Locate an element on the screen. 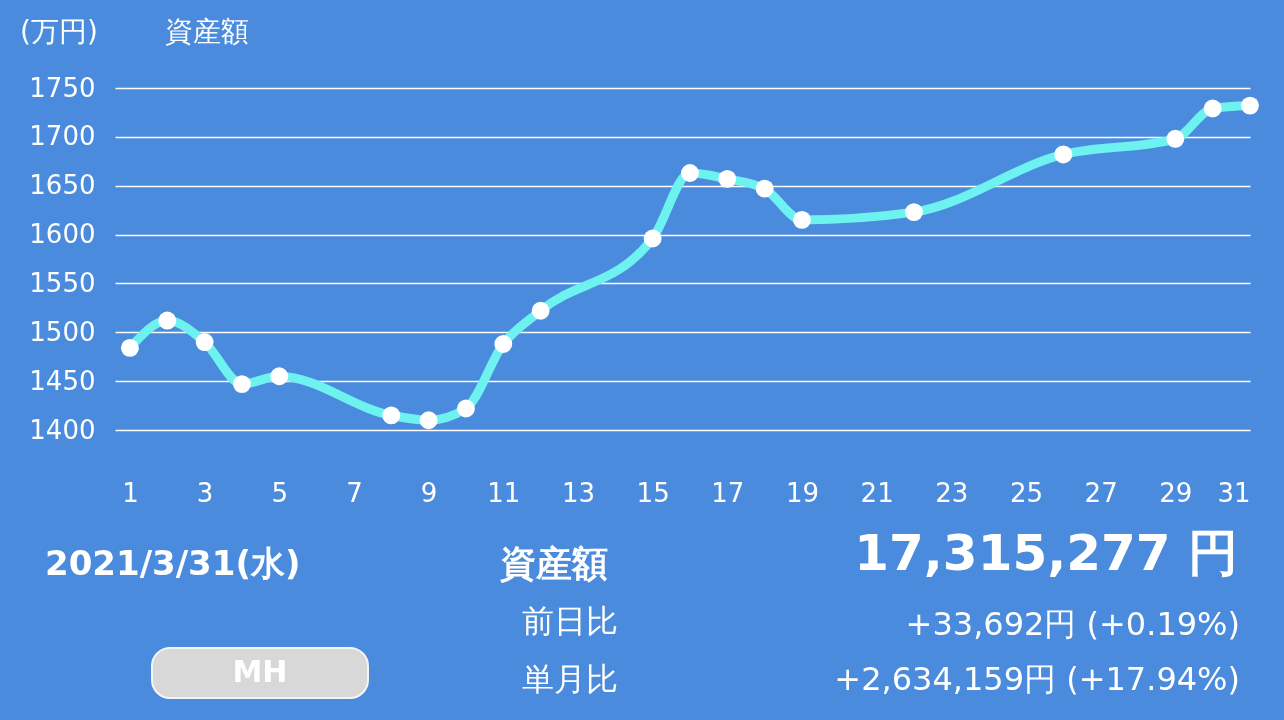 The width and height of the screenshot is (1284, 720). y-tick-label: 1650 is located at coordinates (62, 185).